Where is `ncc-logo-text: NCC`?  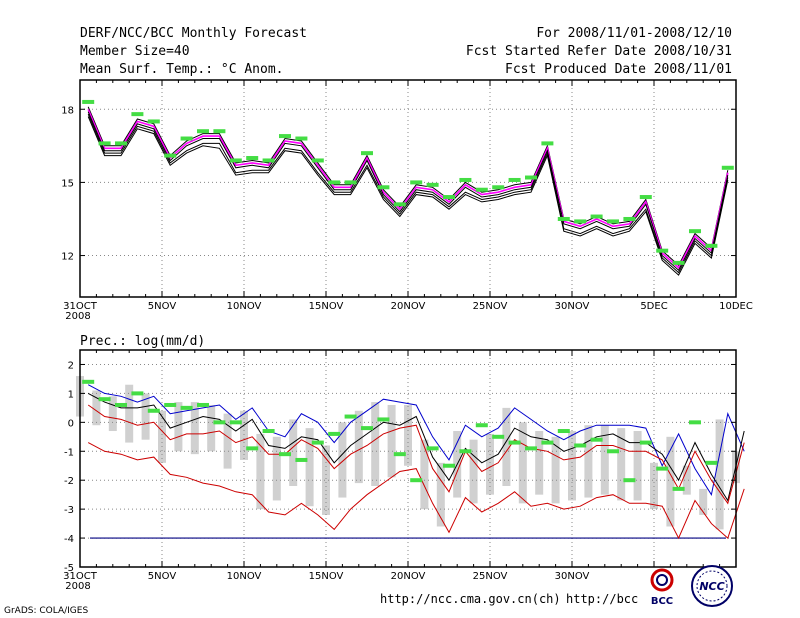
ncc-logo-text: NCC is located at coordinates (711, 586).